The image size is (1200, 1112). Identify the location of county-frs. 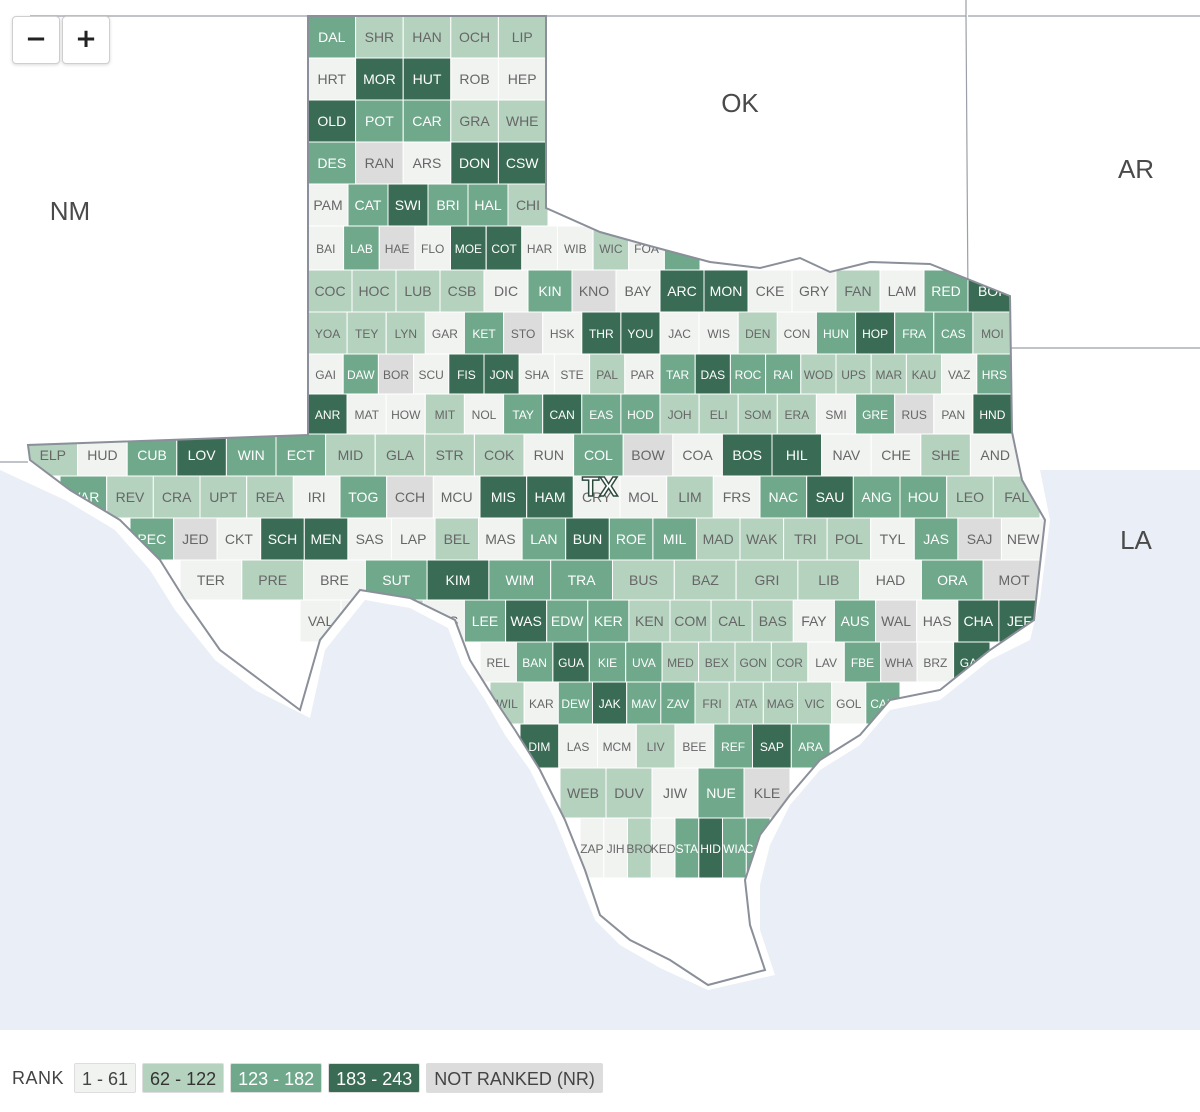
(736, 497).